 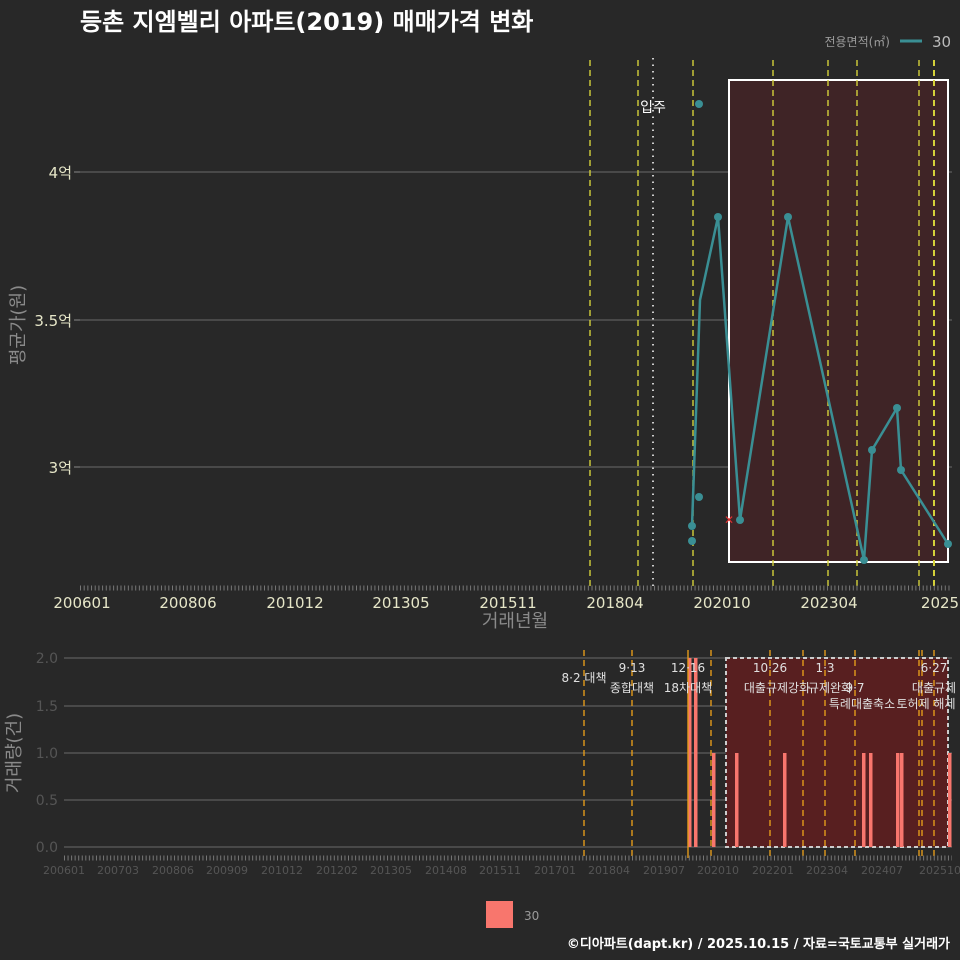 I want to click on price-points, so click(x=820, y=332).